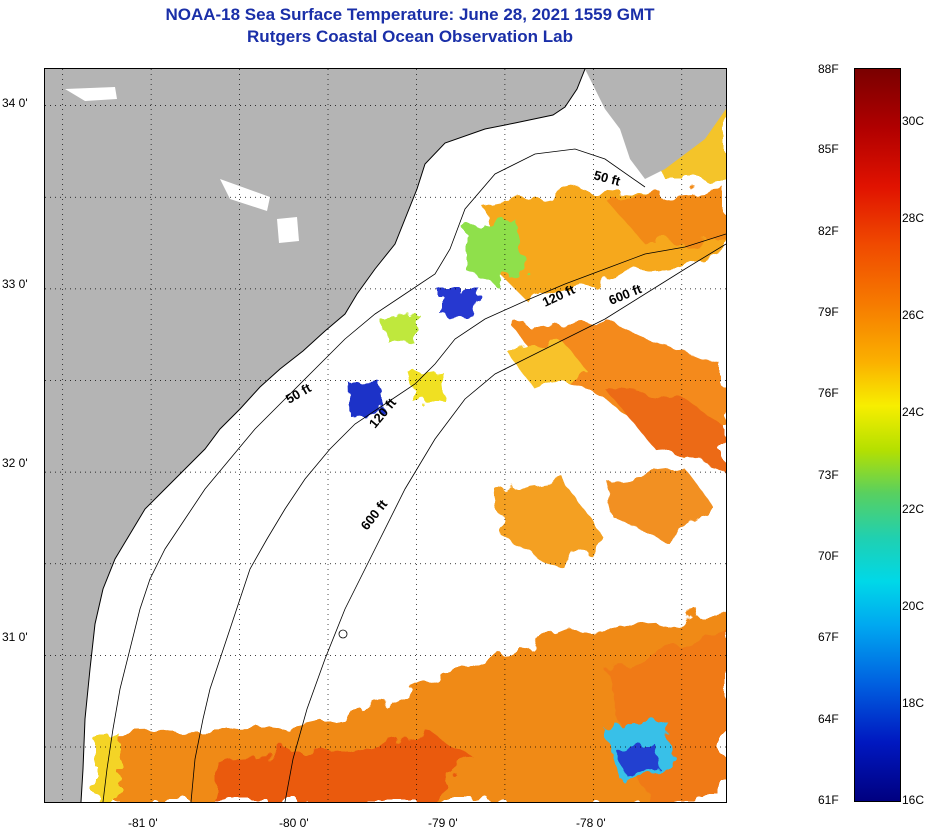 The width and height of the screenshot is (936, 832). I want to click on longitude-label-80: -80 0', so click(294, 823).